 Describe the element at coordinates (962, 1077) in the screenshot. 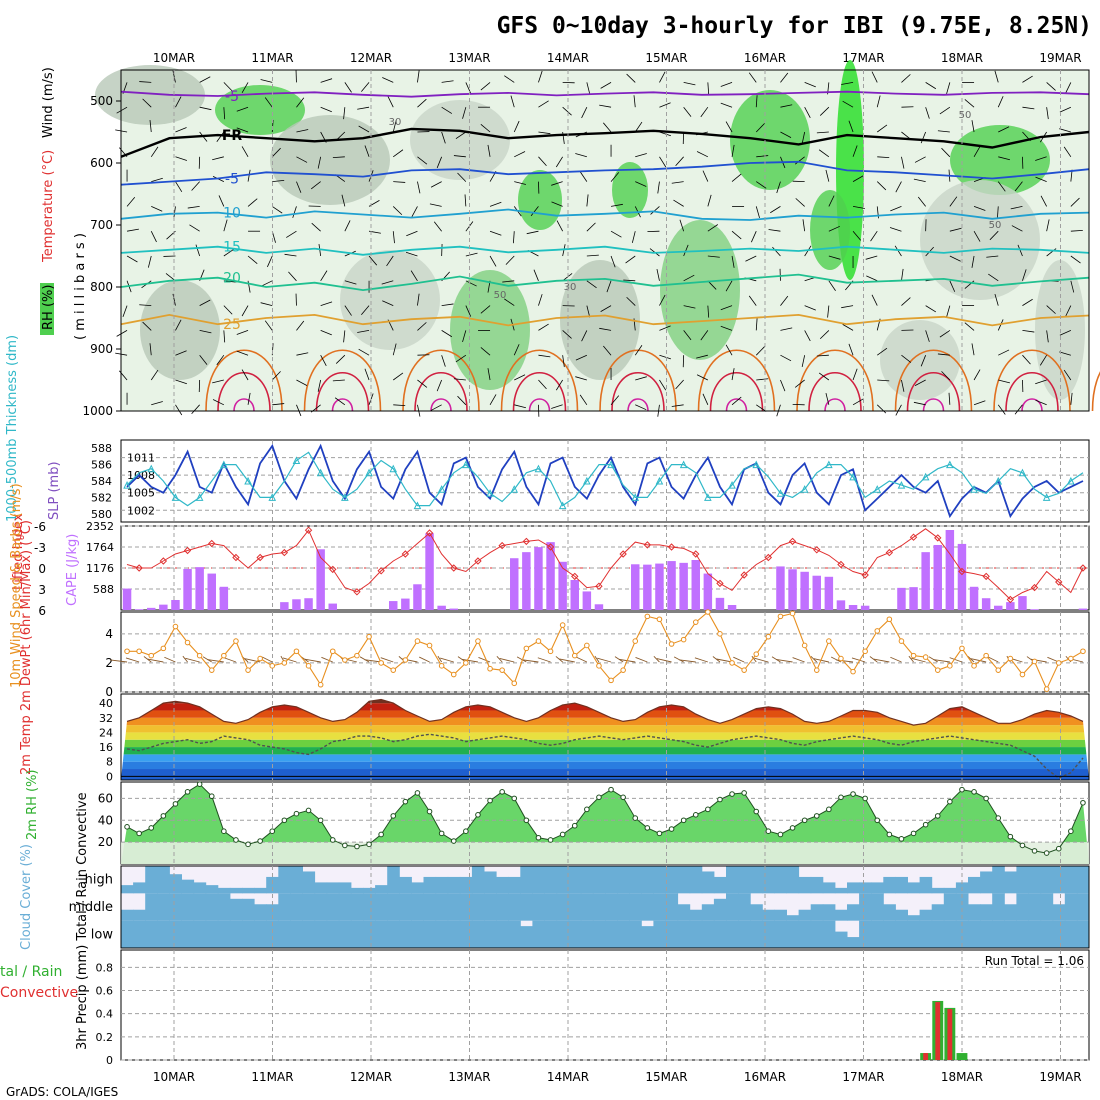

I see `x-day-label-bottom: 18MAR` at that location.